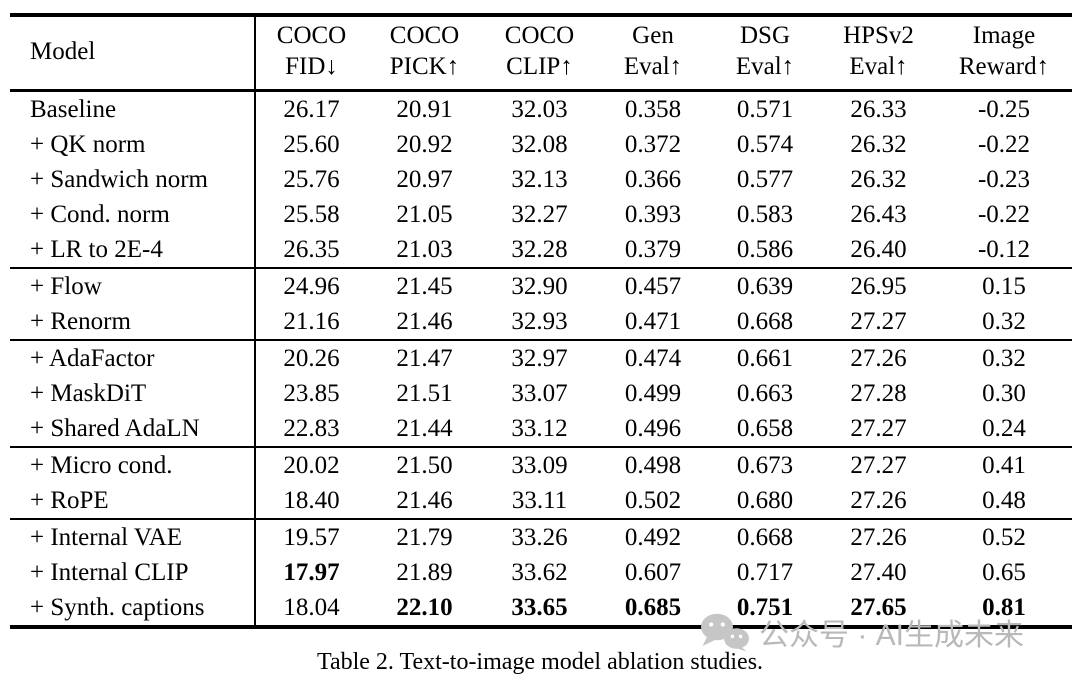  Describe the element at coordinates (653, 144) in the screenshot. I see `value-cell: 0.372` at that location.